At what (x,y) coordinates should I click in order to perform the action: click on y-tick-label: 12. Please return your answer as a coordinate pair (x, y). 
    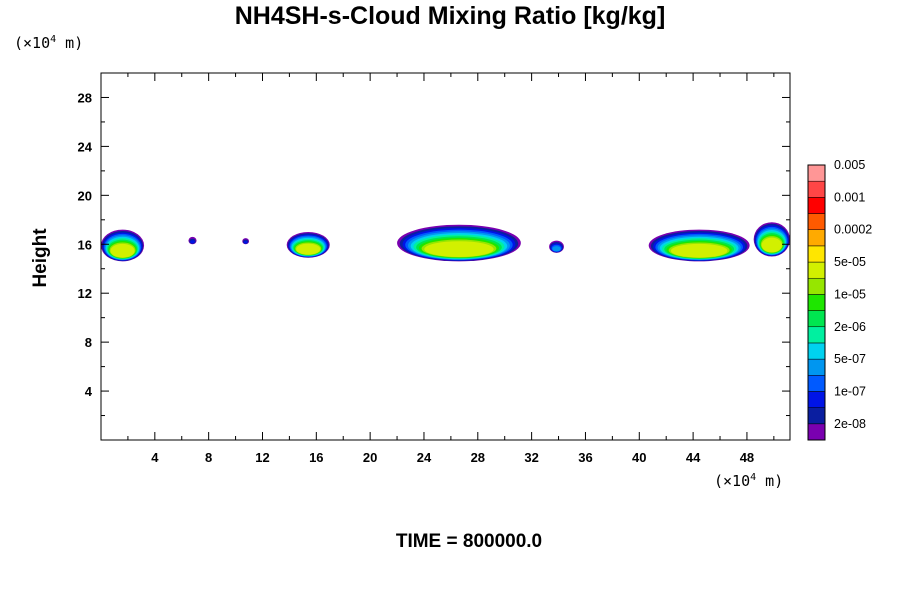
    Looking at the image, I should click on (85, 293).